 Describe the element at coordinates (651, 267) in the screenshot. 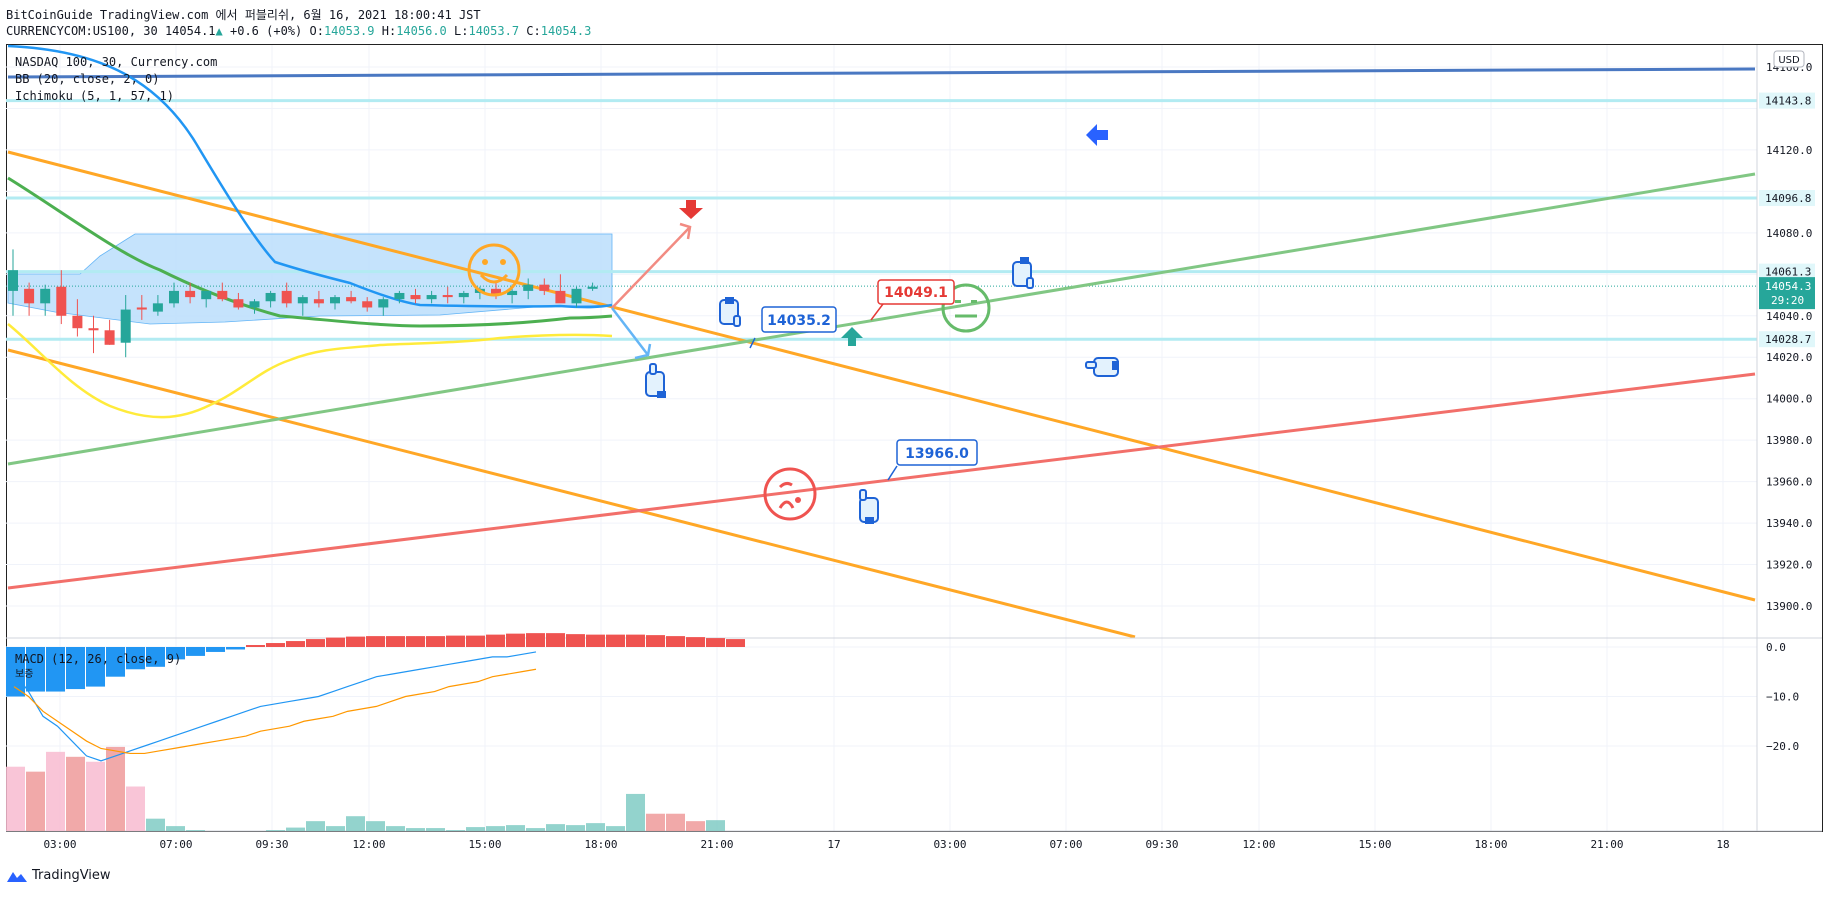

I see `red-arrow-up-line` at that location.